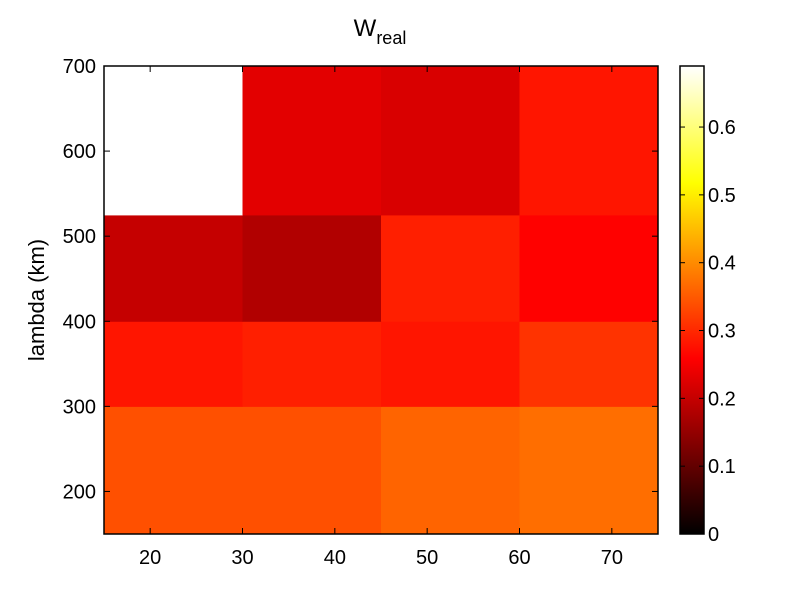  Describe the element at coordinates (722, 467) in the screenshot. I see `colorbar-tick-label: 0.1` at that location.